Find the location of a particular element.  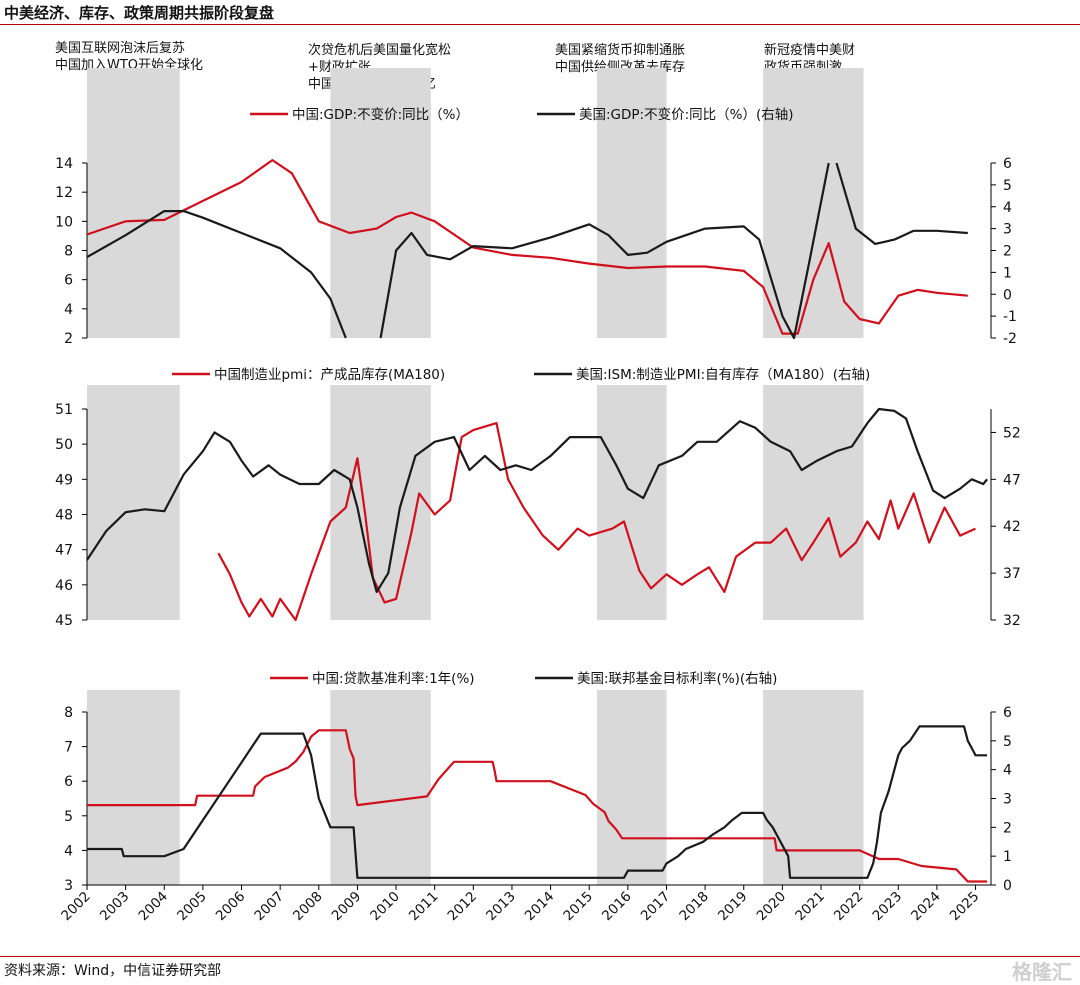

right-axis-tick-label: -2 is located at coordinates (1010, 339).